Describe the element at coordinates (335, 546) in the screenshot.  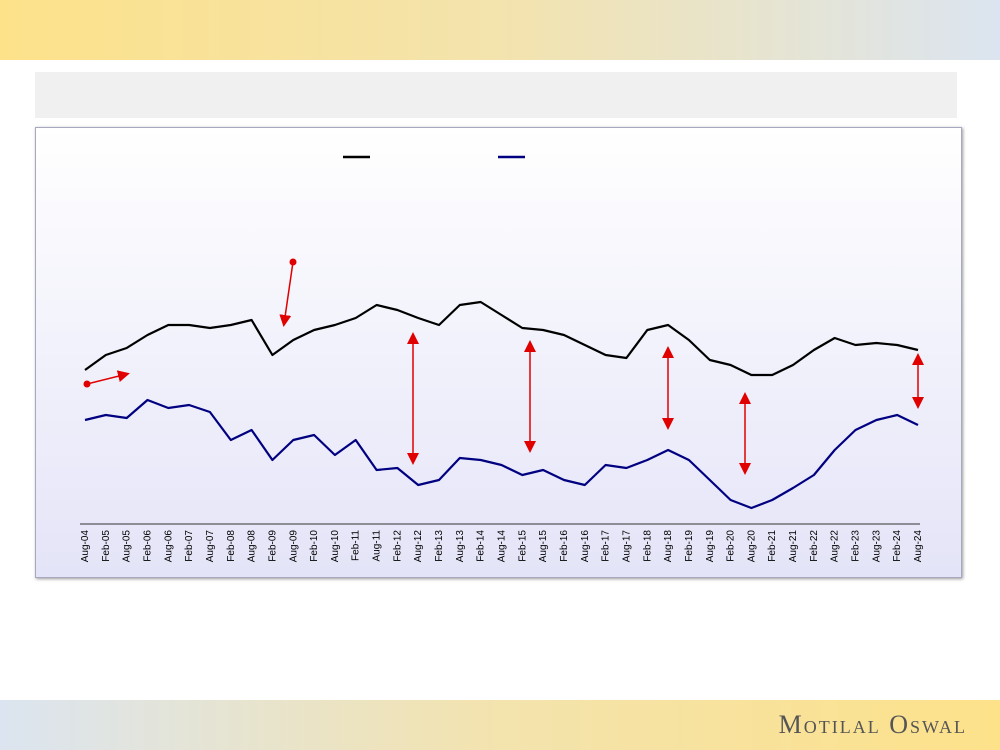
I see `x-tick-label: Aug-10` at that location.